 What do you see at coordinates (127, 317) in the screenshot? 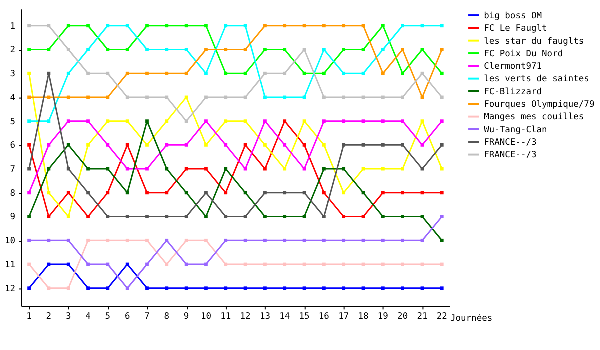
I see `x-tick-label: 6` at bounding box center [127, 317].